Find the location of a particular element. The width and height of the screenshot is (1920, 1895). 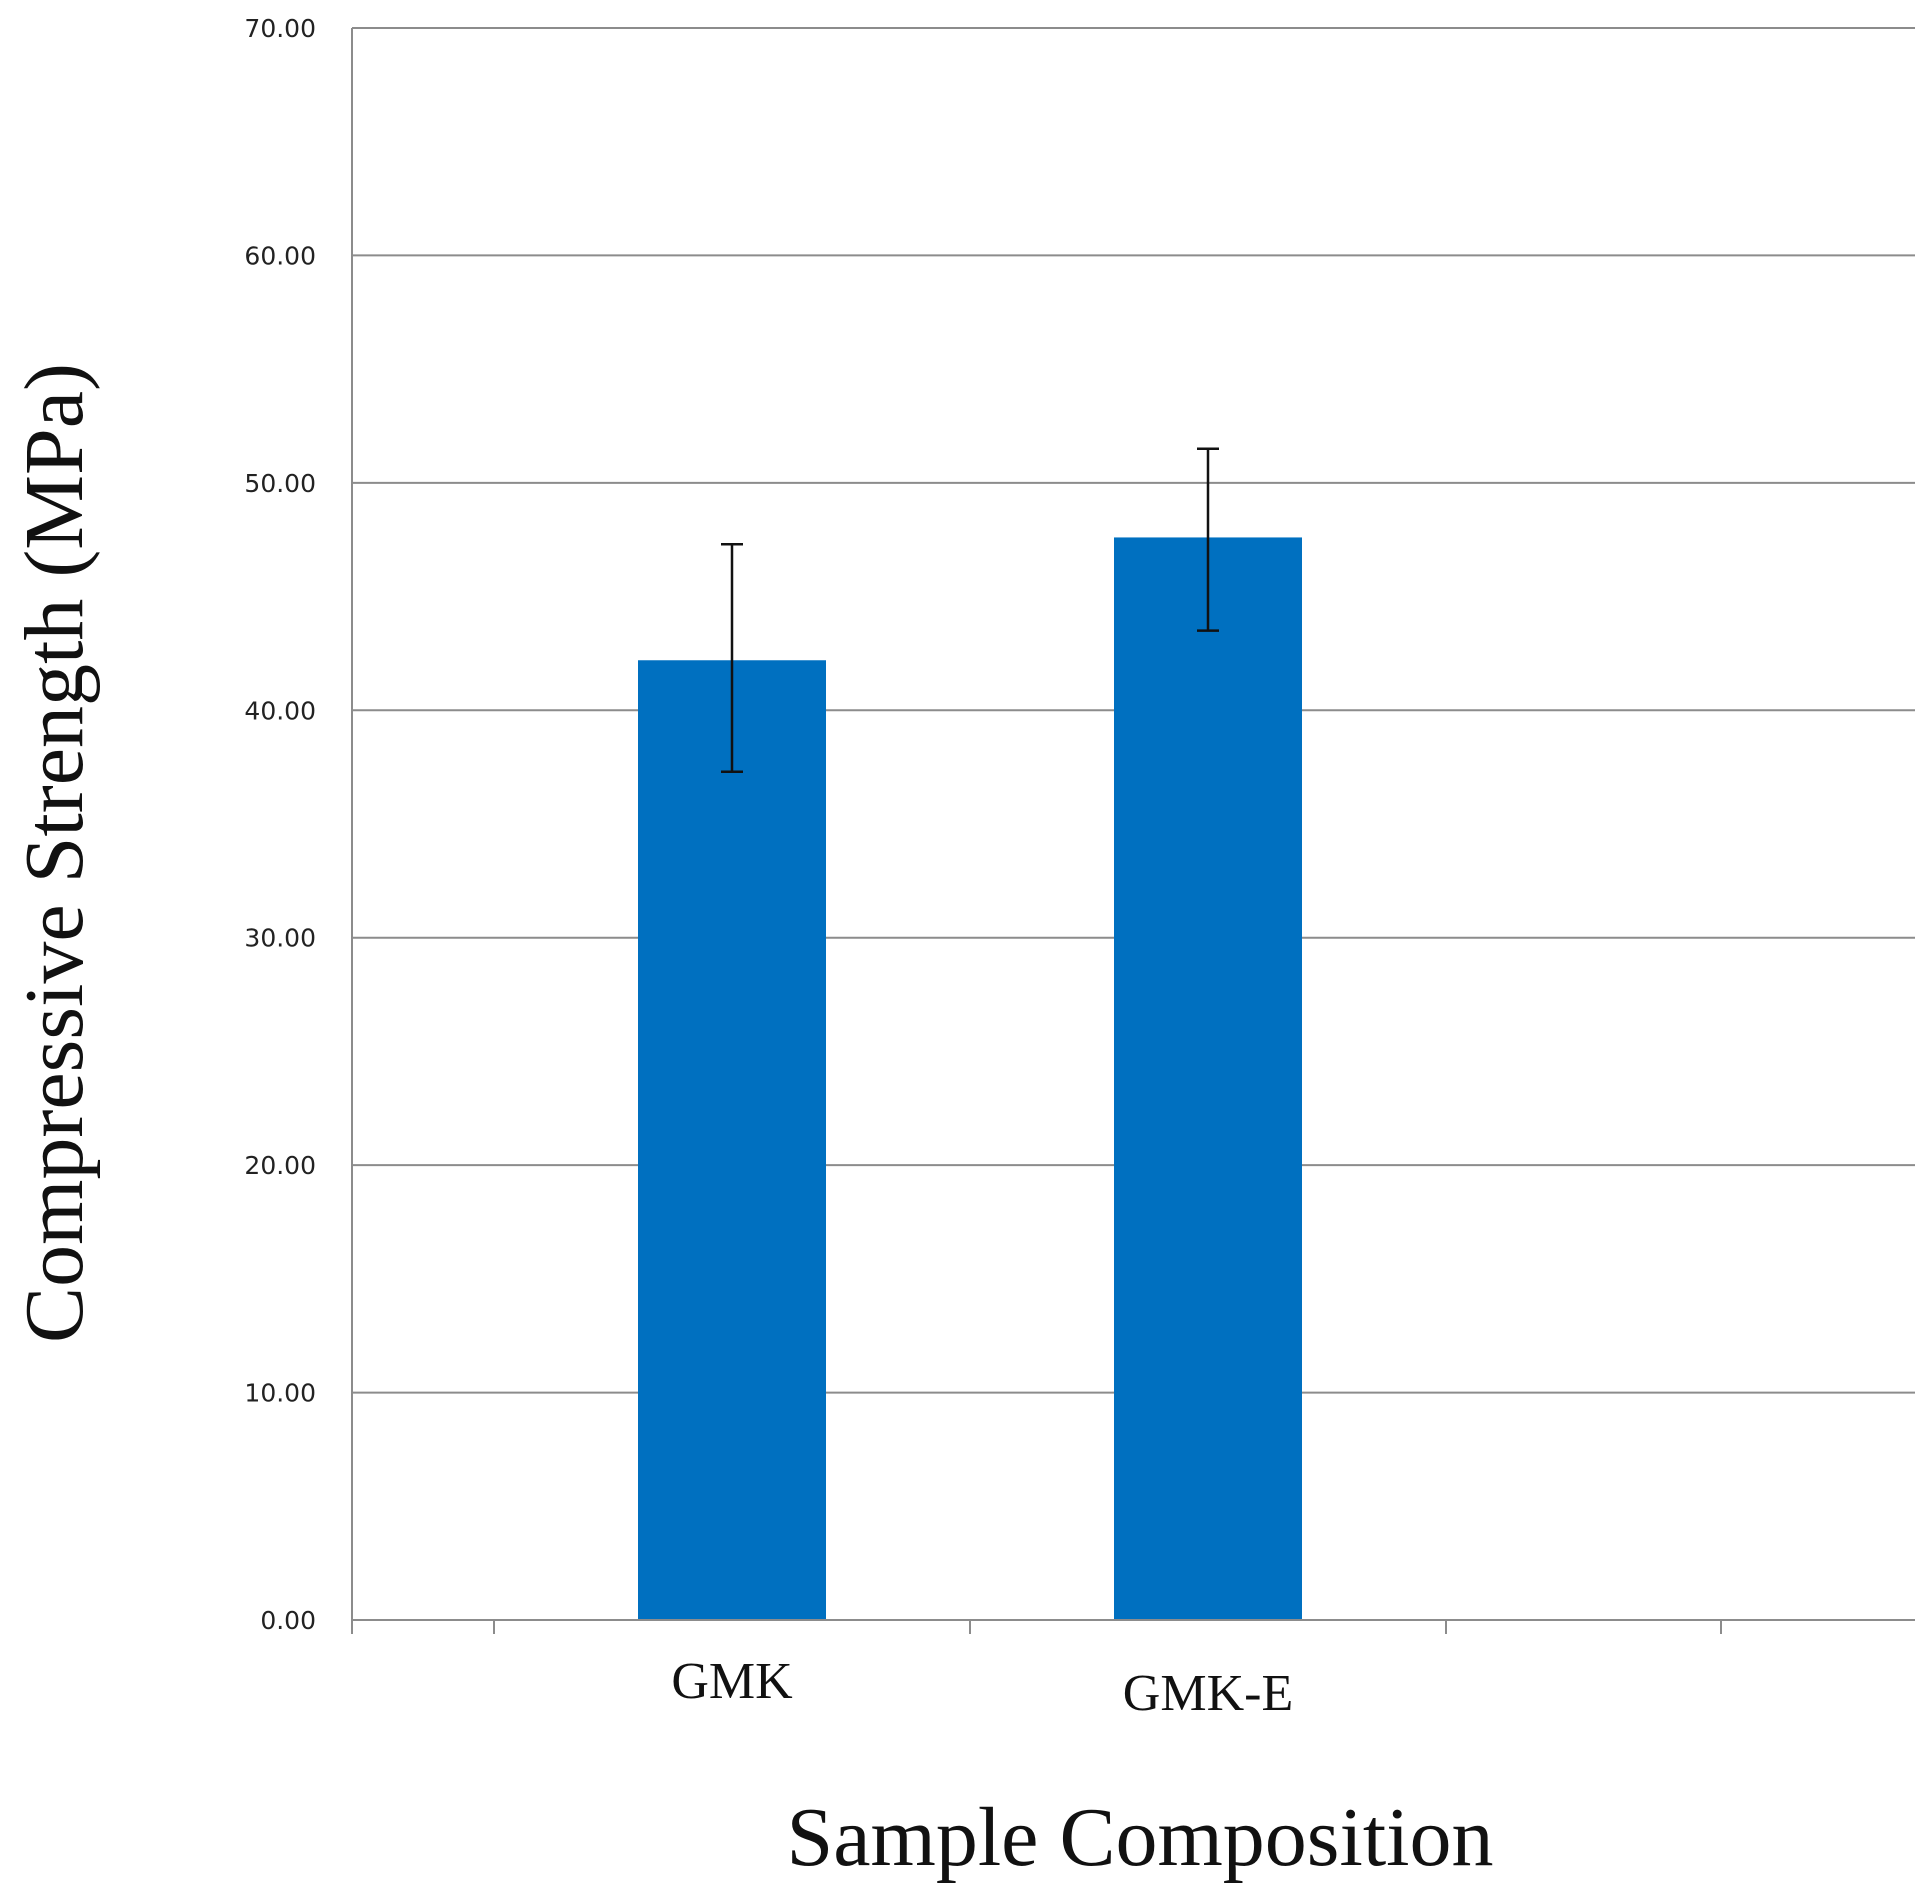

y-axis-title: Compressive Strength (MPa) is located at coordinates (54, 853).